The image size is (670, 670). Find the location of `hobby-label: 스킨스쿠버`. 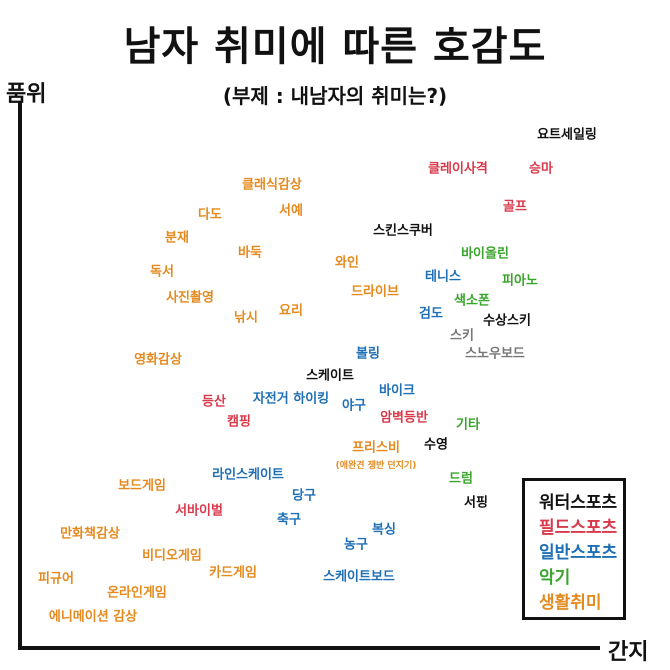

hobby-label: 스킨스쿠버 is located at coordinates (403, 231).